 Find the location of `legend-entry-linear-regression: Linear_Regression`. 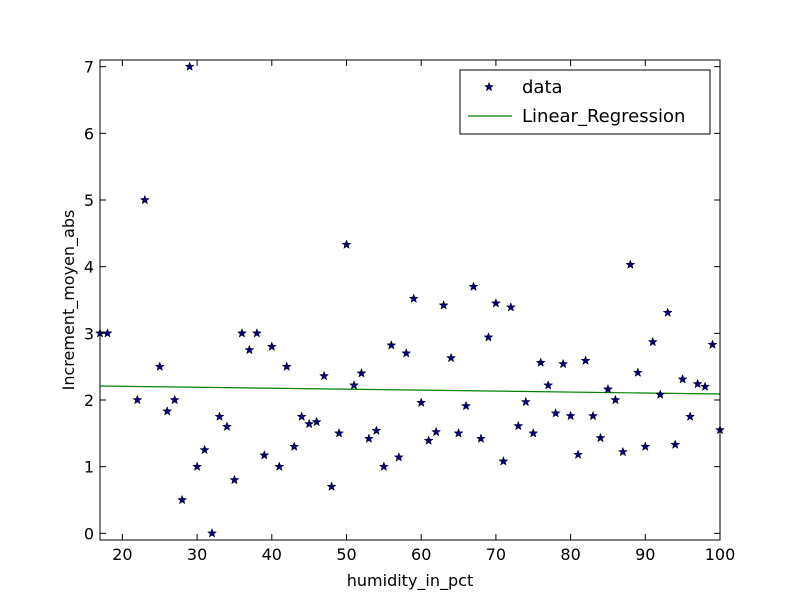

legend-entry-linear-regression: Linear_Regression is located at coordinates (576, 116).